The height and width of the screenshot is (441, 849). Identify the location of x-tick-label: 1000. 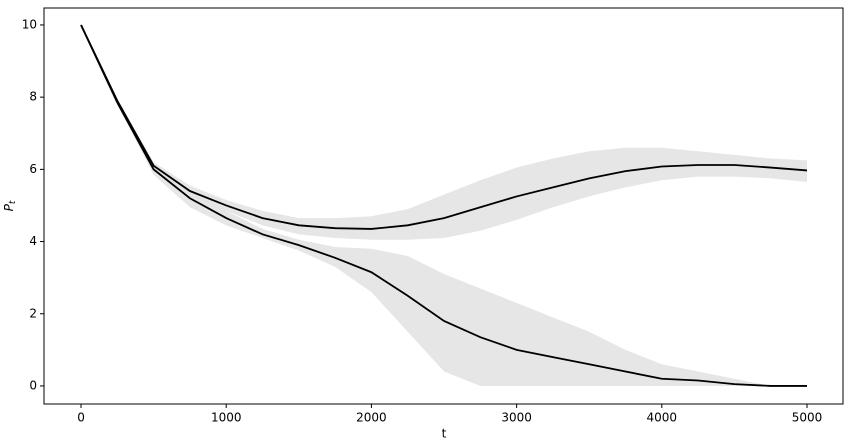
(226, 418).